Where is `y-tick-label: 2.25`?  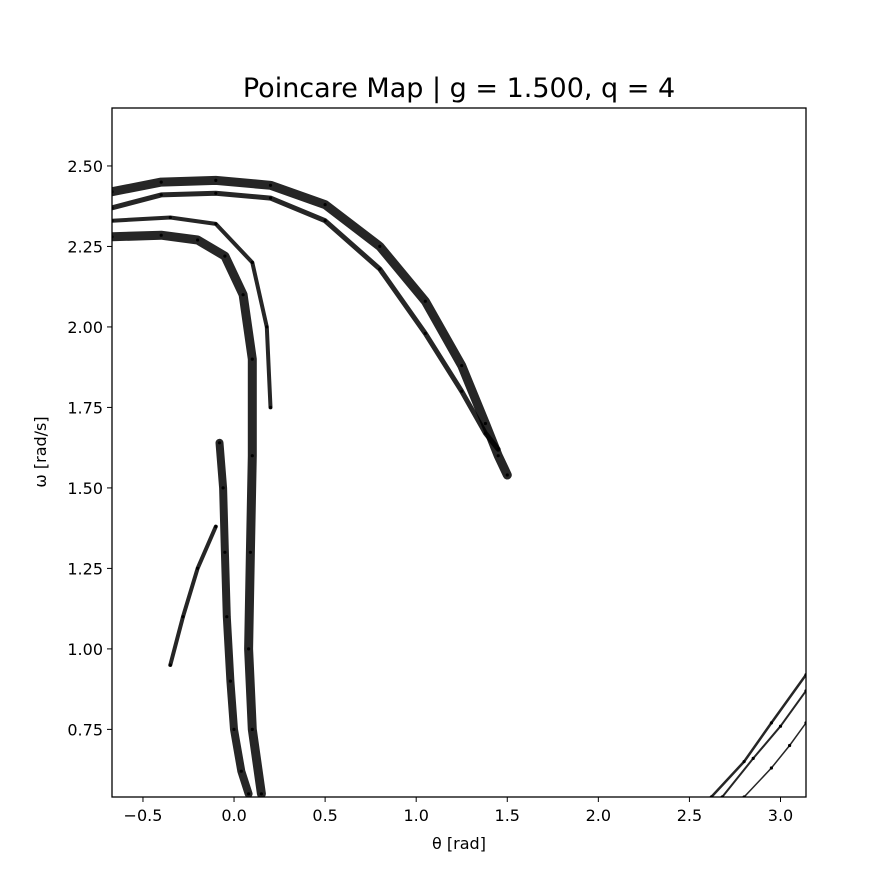 y-tick-label: 2.25 is located at coordinates (85, 246).